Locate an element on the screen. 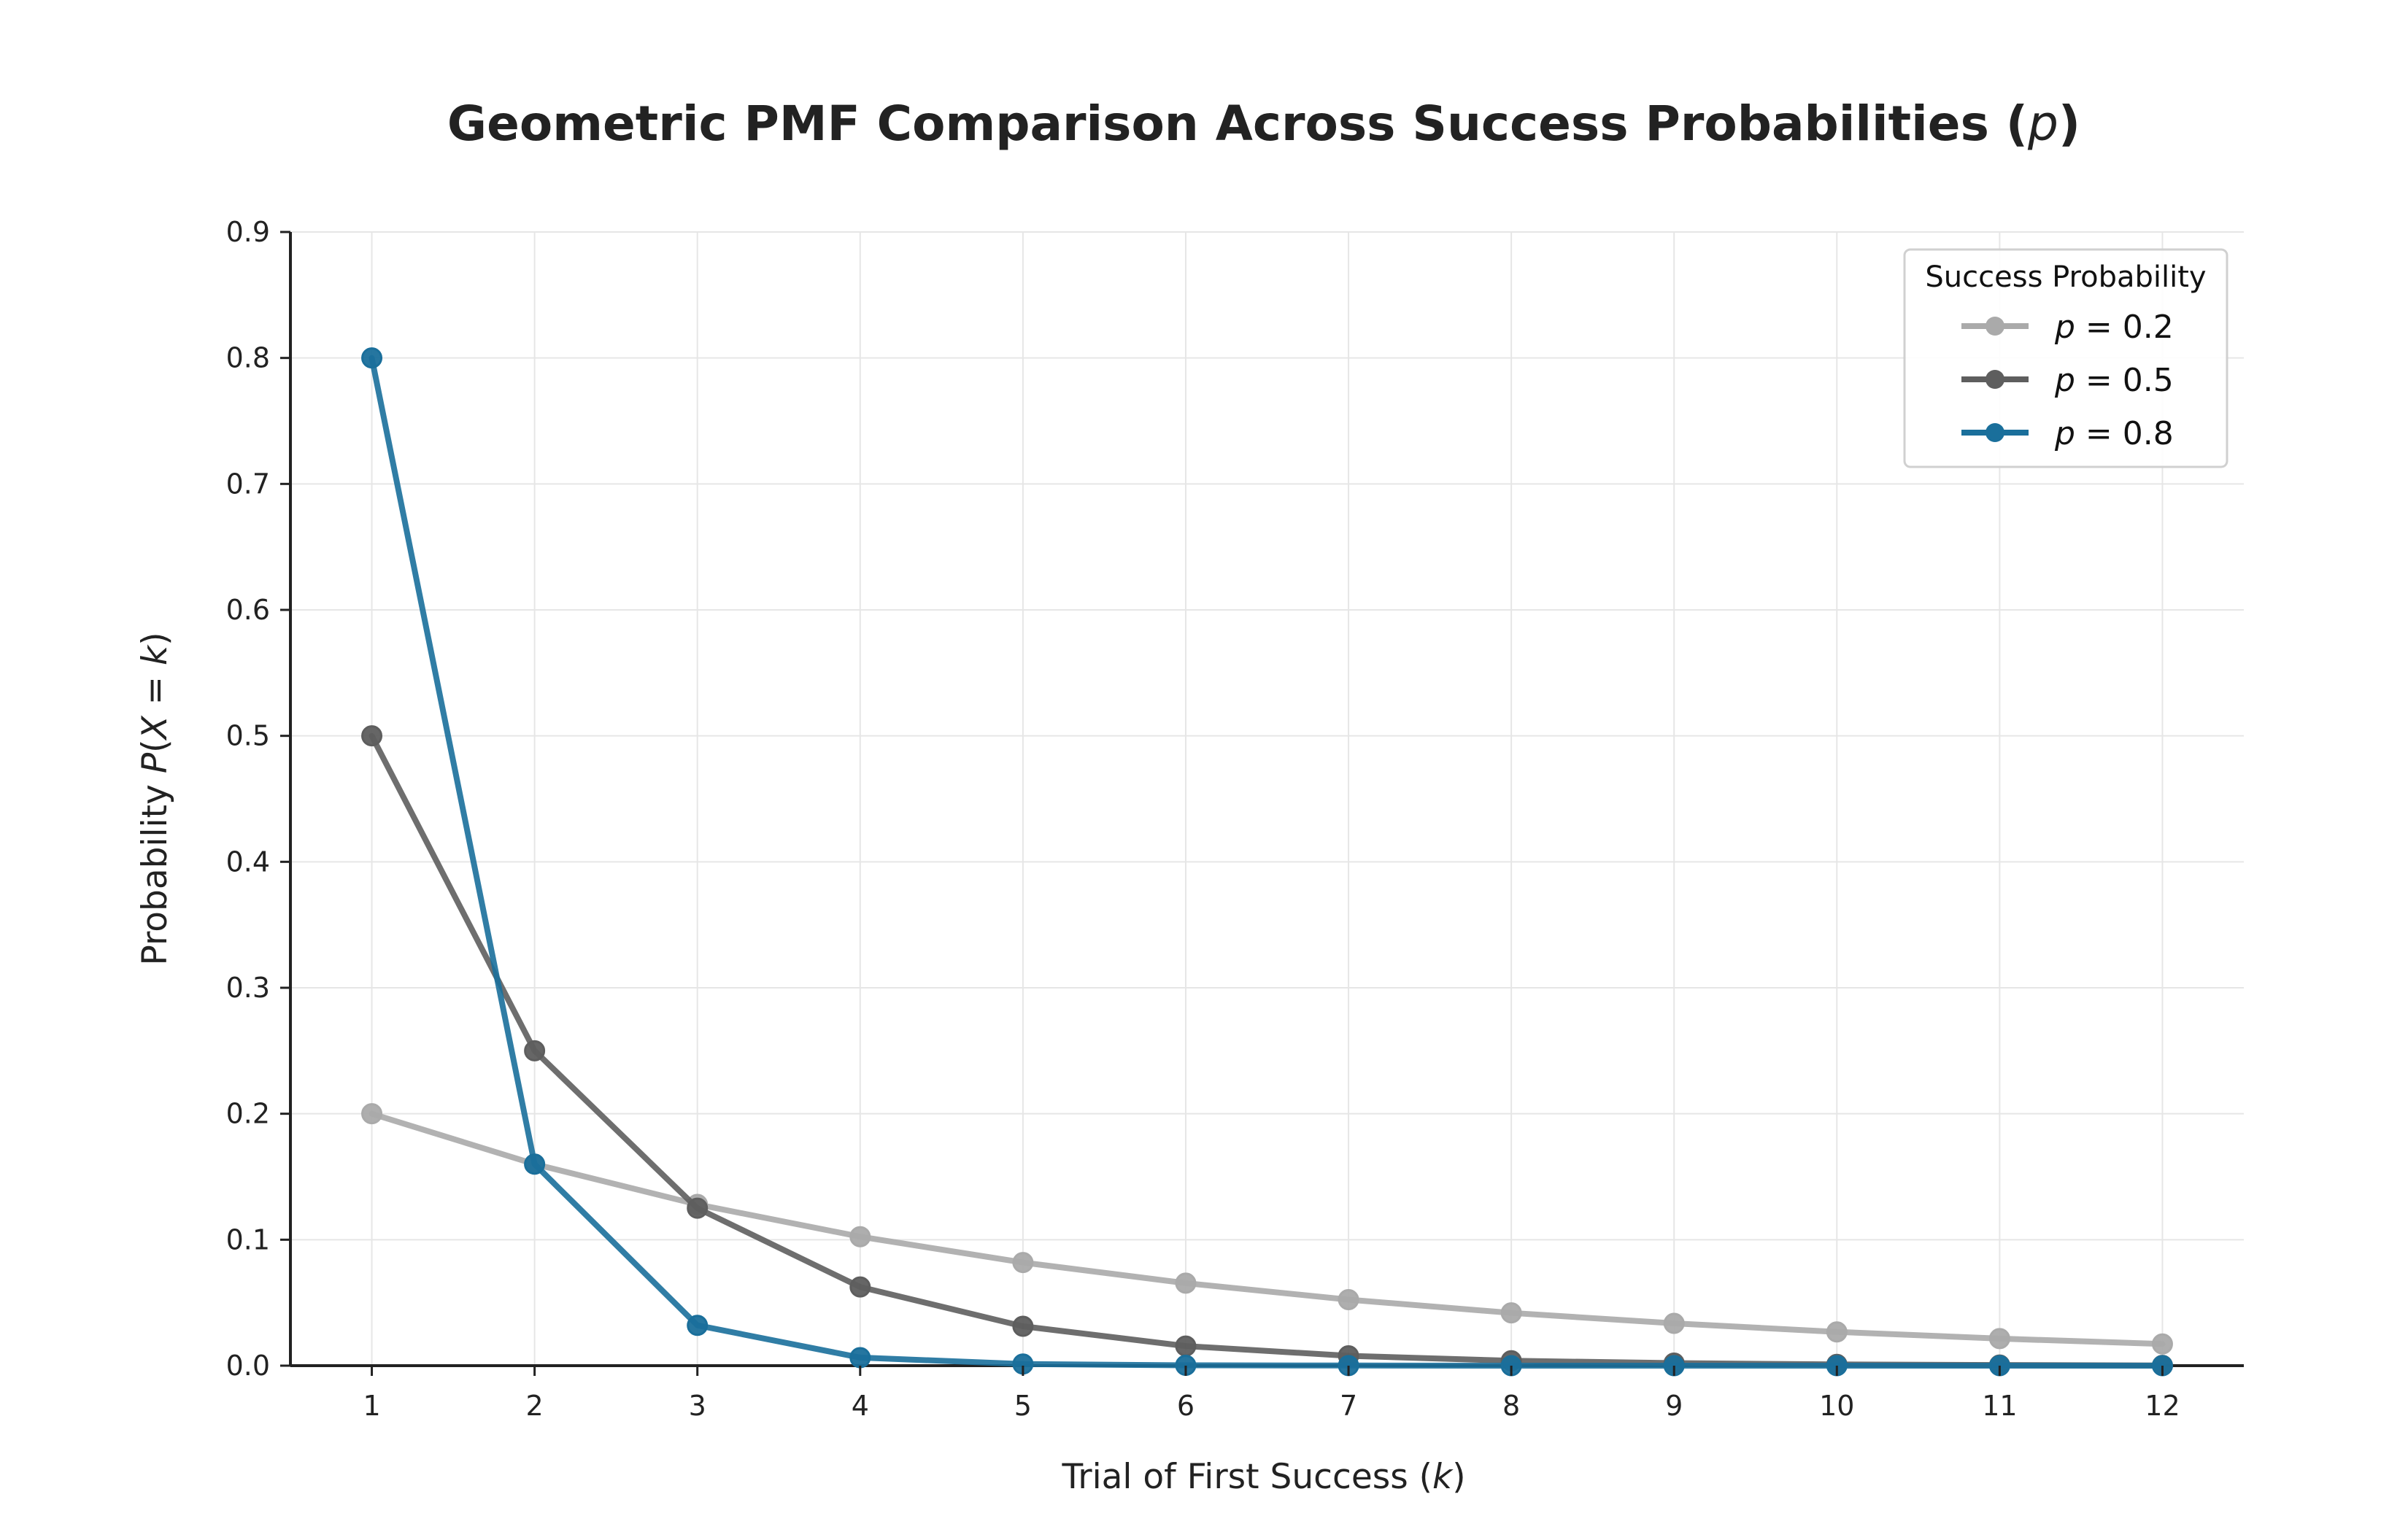  y-axis-title-k: k is located at coordinates (155, 655).